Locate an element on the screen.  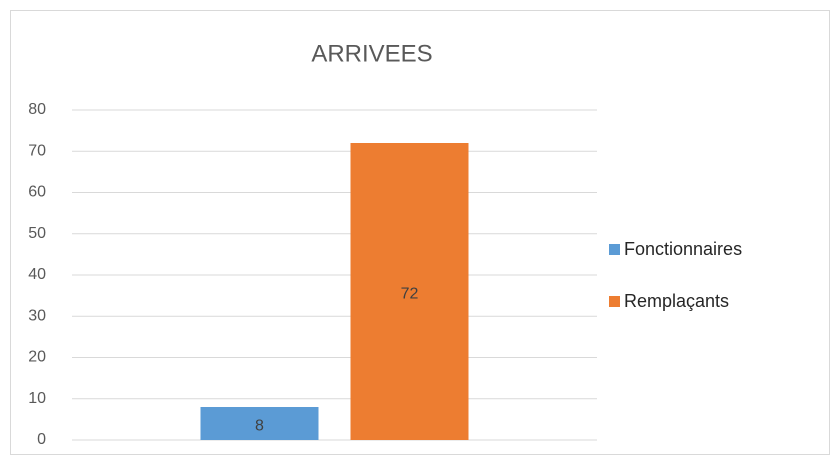
y-tick-label: 40 is located at coordinates (37, 274).